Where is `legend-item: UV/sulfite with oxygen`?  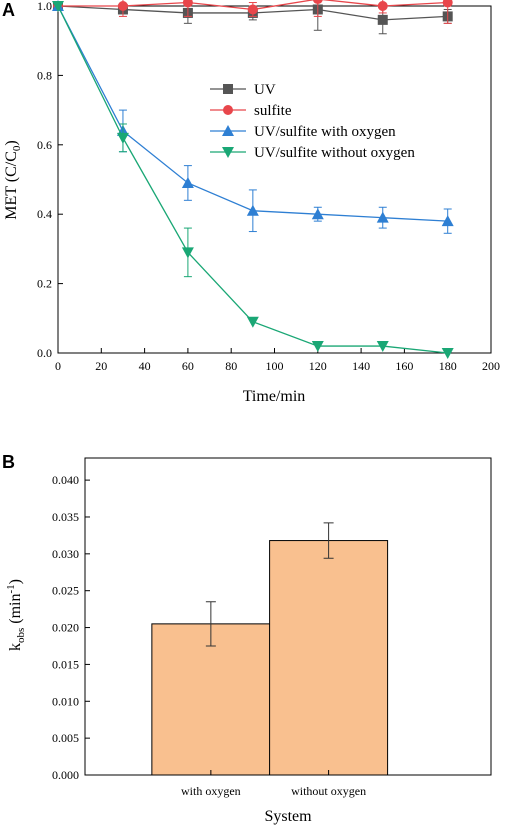 legend-item: UV/sulfite with oxygen is located at coordinates (303, 132).